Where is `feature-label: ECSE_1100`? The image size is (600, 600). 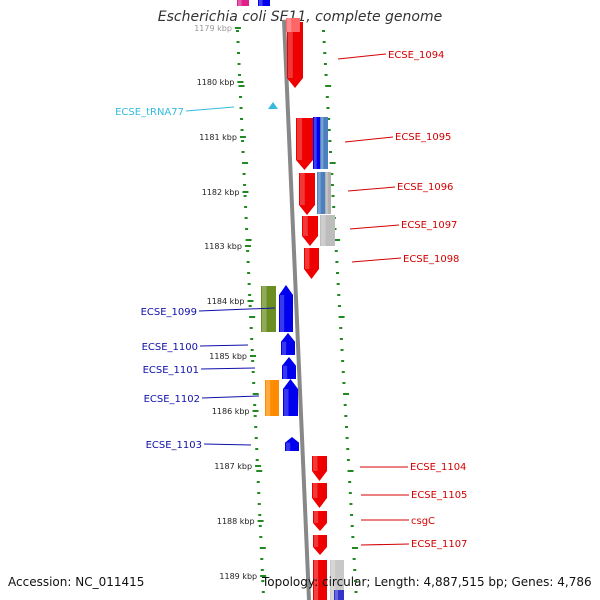
feature-label: ECSE_1100 is located at coordinates (170, 347).